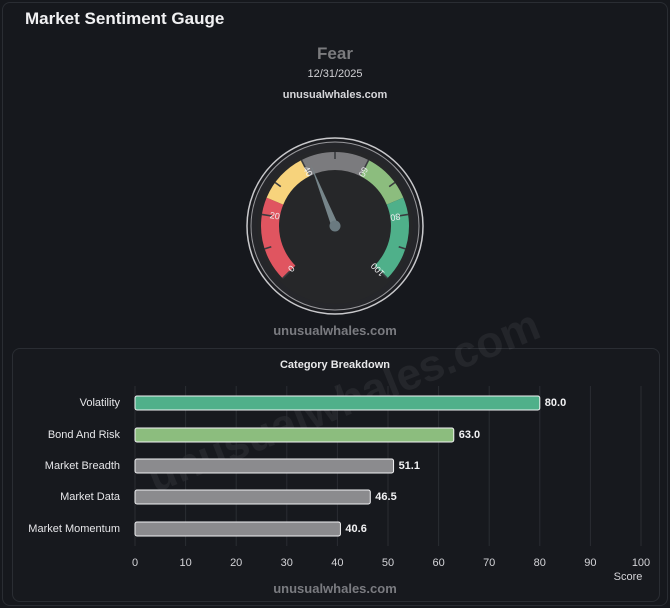 The image size is (670, 608). Describe the element at coordinates (388, 563) in the screenshot. I see `x-tick-label-50: 50` at that location.